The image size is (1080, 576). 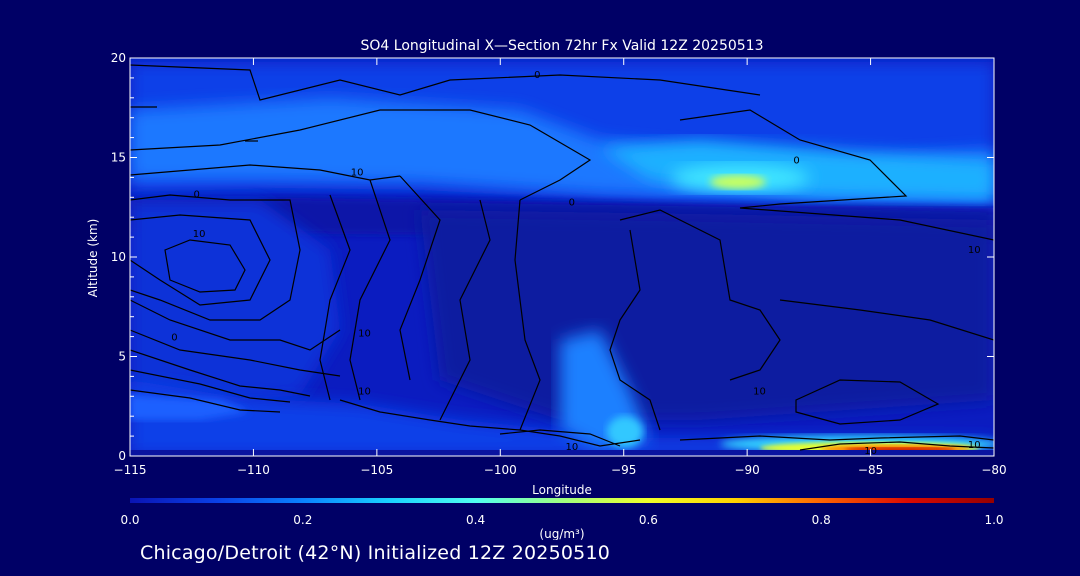 I want to click on x-tick-label: −115, so click(x=130, y=470).